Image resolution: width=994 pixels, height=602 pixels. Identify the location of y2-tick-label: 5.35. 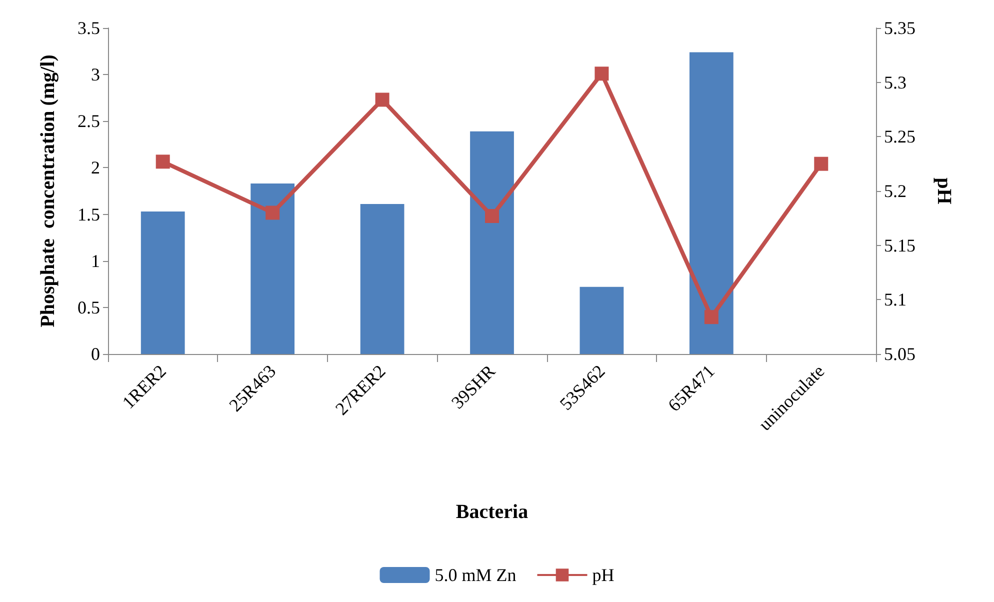
(900, 28).